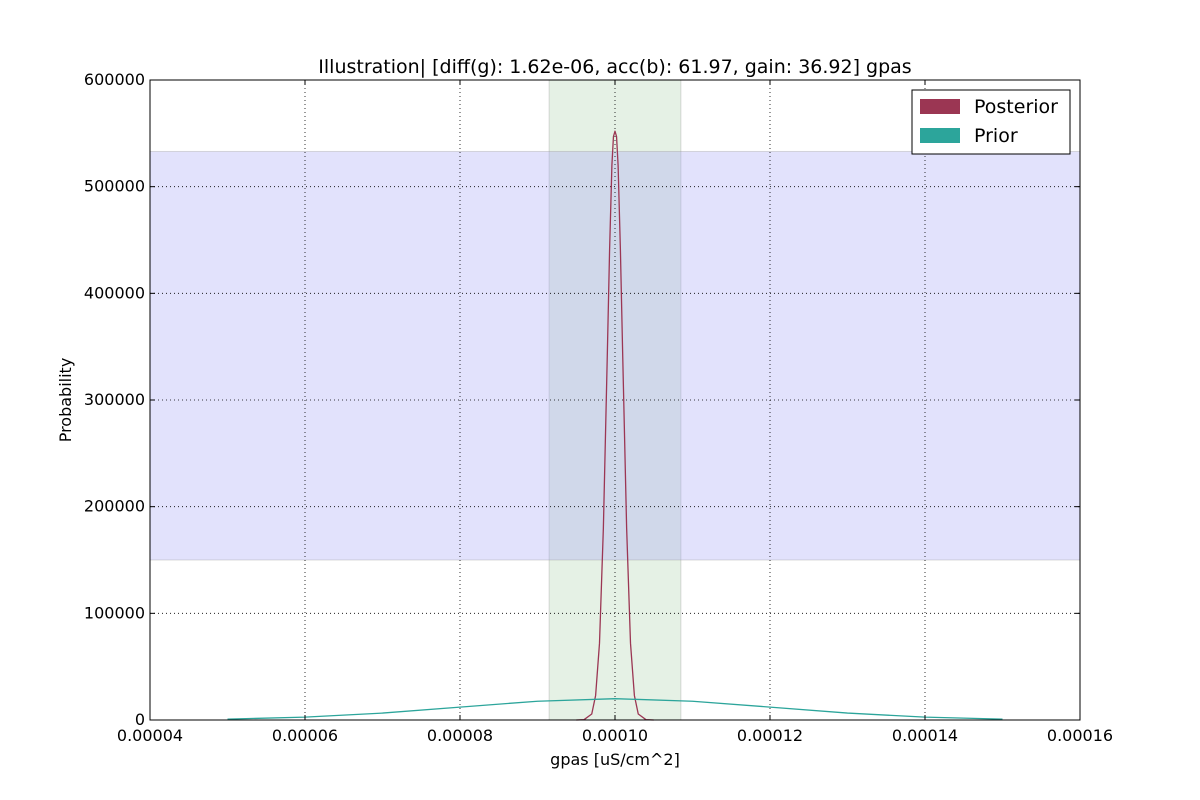 This screenshot has height=800, width=1200. I want to click on series-line-posterior, so click(615, 425).